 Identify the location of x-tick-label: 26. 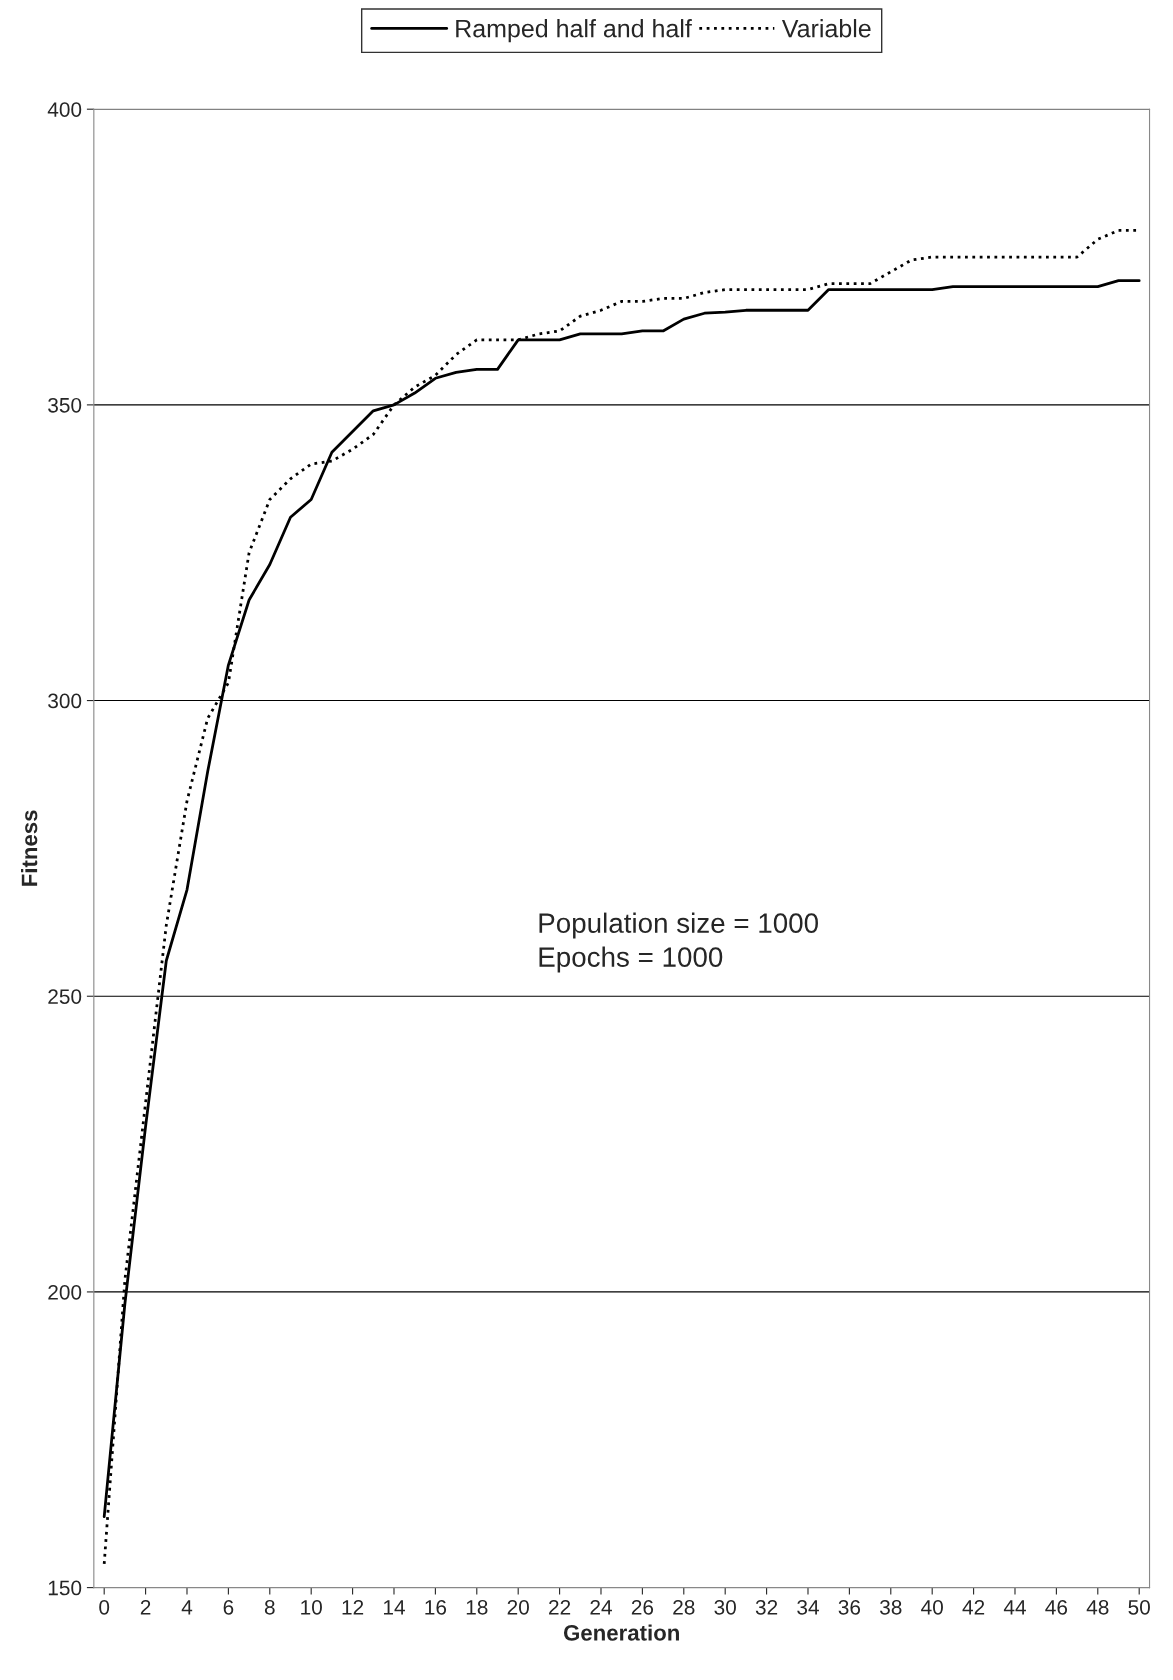
(642, 1607).